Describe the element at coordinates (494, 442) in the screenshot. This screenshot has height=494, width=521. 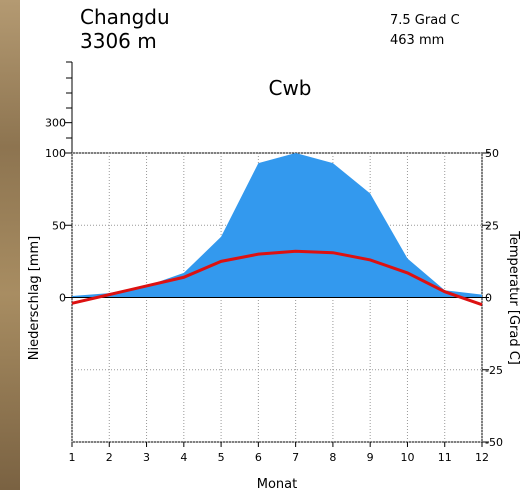
I see `y2-tick-label: -50` at that location.